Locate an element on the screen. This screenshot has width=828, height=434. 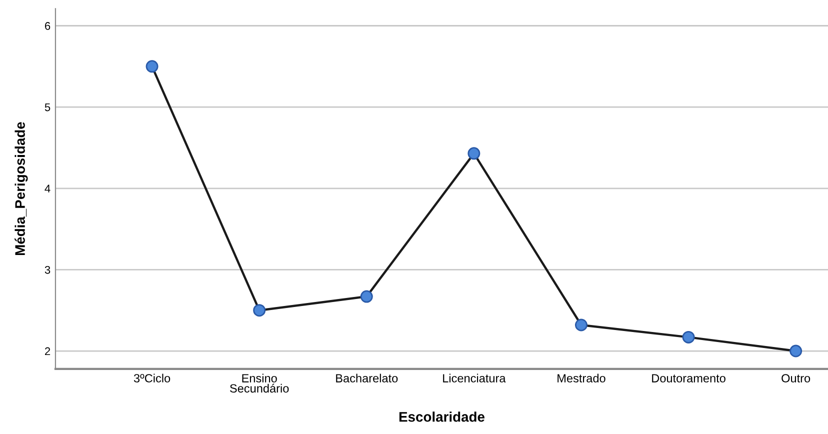
x-tick-label: 3ºCiclo is located at coordinates (152, 378).